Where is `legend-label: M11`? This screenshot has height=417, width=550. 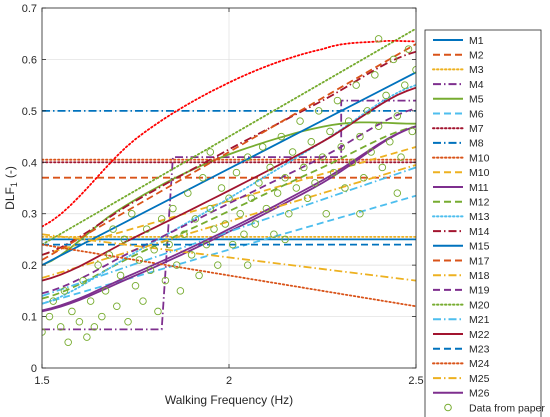
legend-label: M11 is located at coordinates (479, 188).